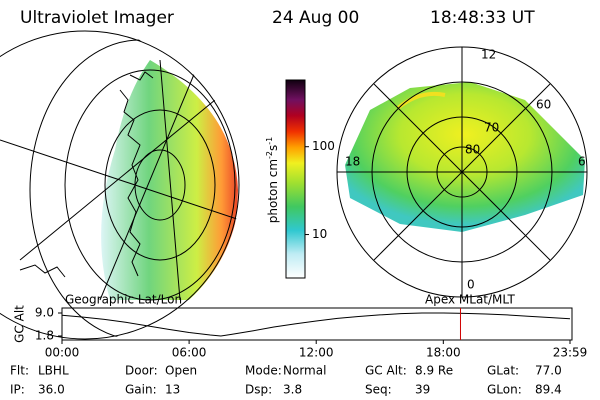 Image resolution: width=600 pixels, height=400 pixels. I want to click on field-label: Door:, so click(141, 371).